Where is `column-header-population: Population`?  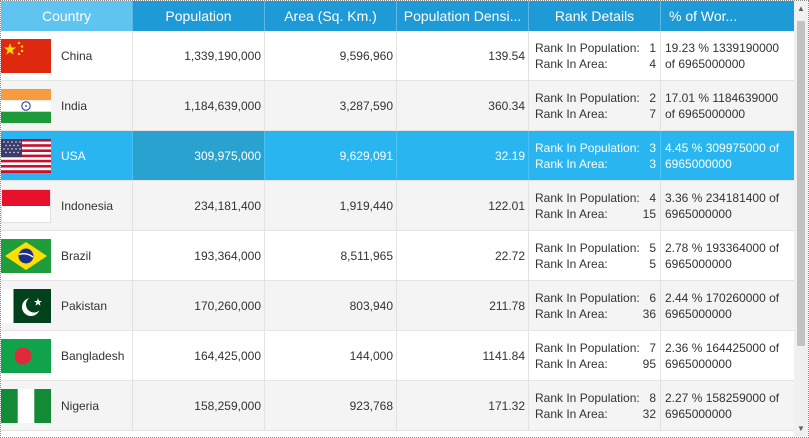
column-header-population: Population is located at coordinates (199, 16).